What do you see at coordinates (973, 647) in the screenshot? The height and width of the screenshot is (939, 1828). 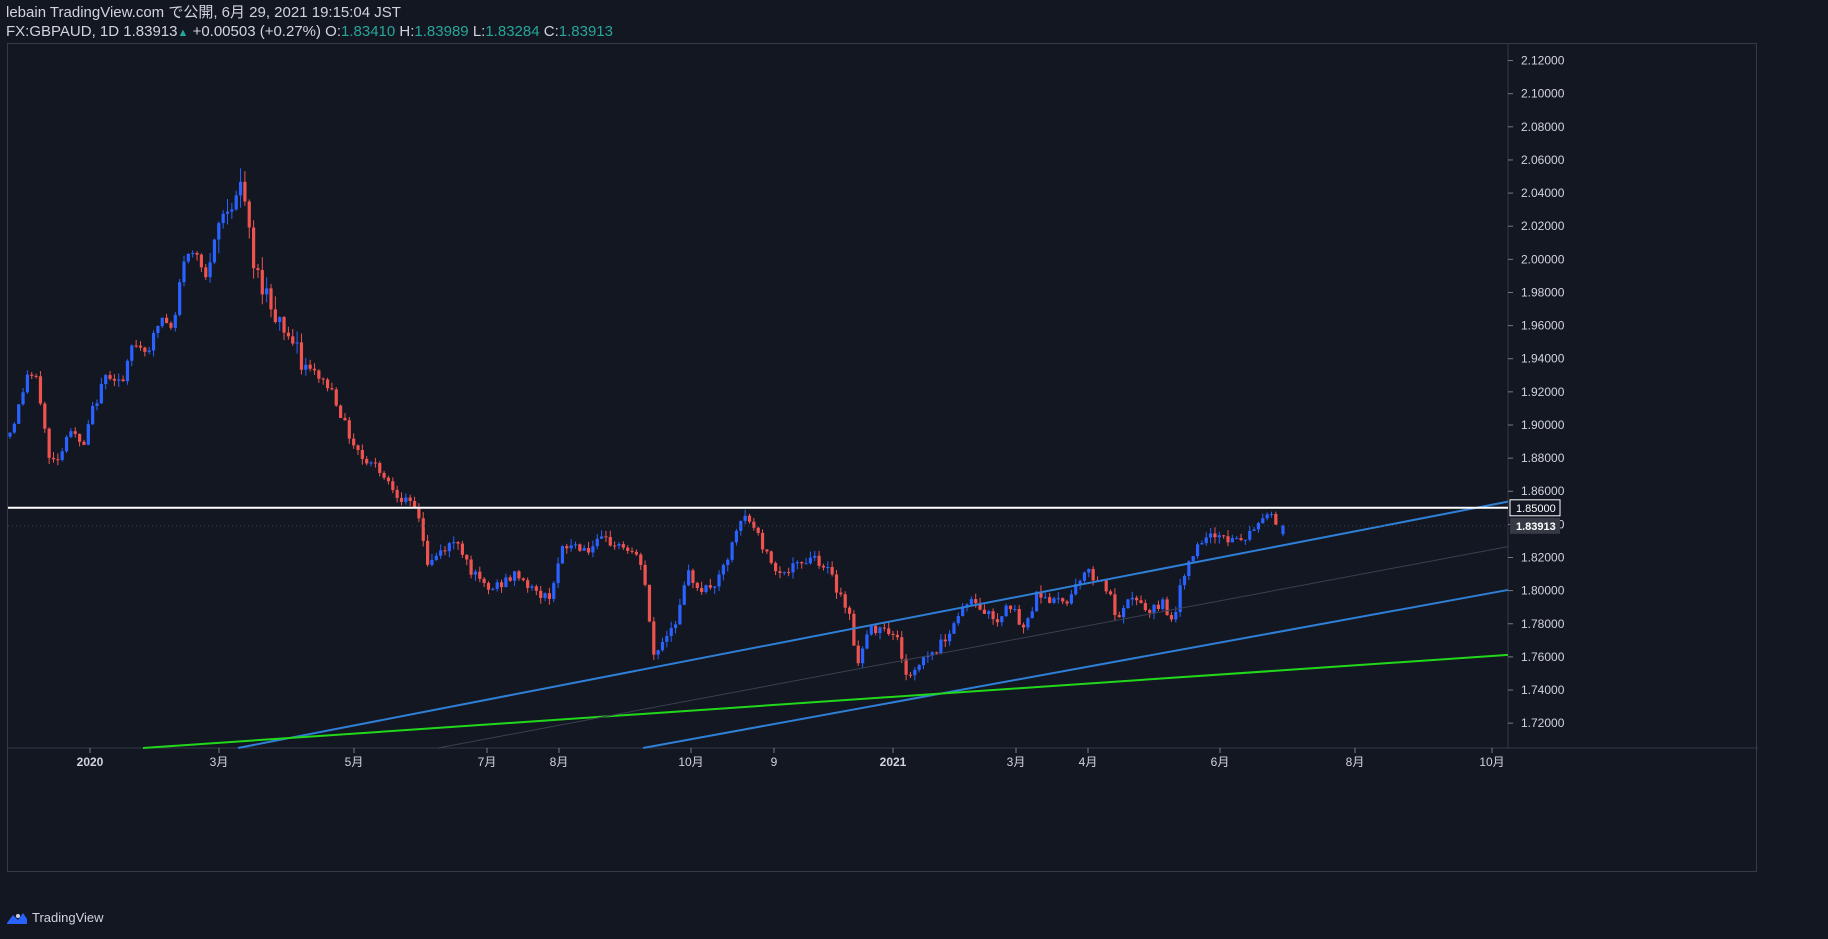 I see `trendline` at bounding box center [973, 647].